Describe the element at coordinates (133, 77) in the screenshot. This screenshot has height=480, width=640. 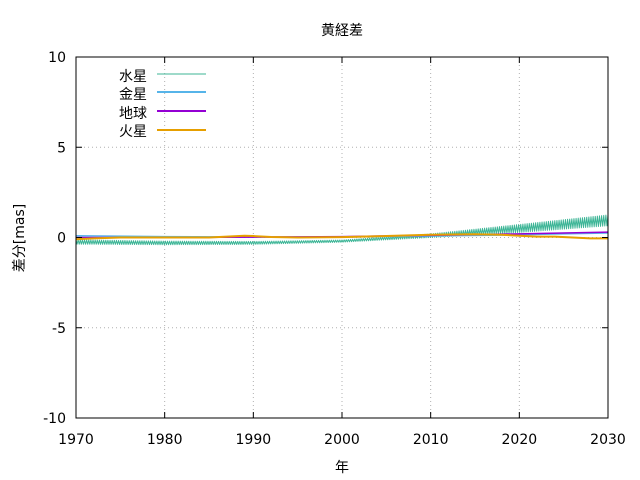
I see `legend-label-mercury: 水星` at that location.